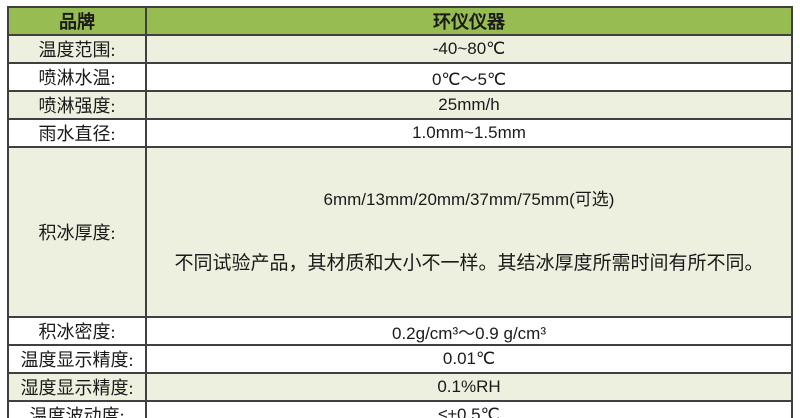  What do you see at coordinates (77, 409) in the screenshot?
I see `spec-label: 温度波动度:` at bounding box center [77, 409].